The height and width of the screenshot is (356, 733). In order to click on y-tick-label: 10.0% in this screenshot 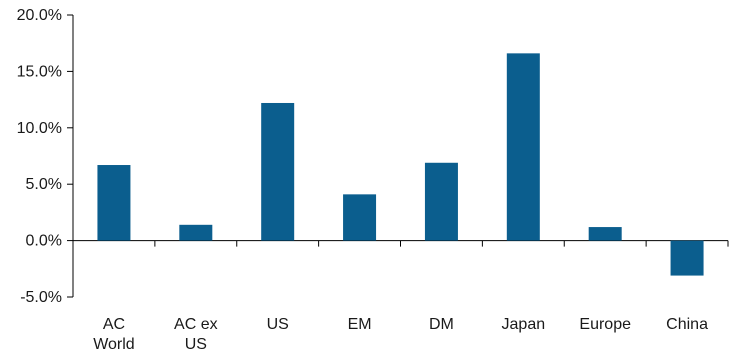, I will do `click(39, 128)`.